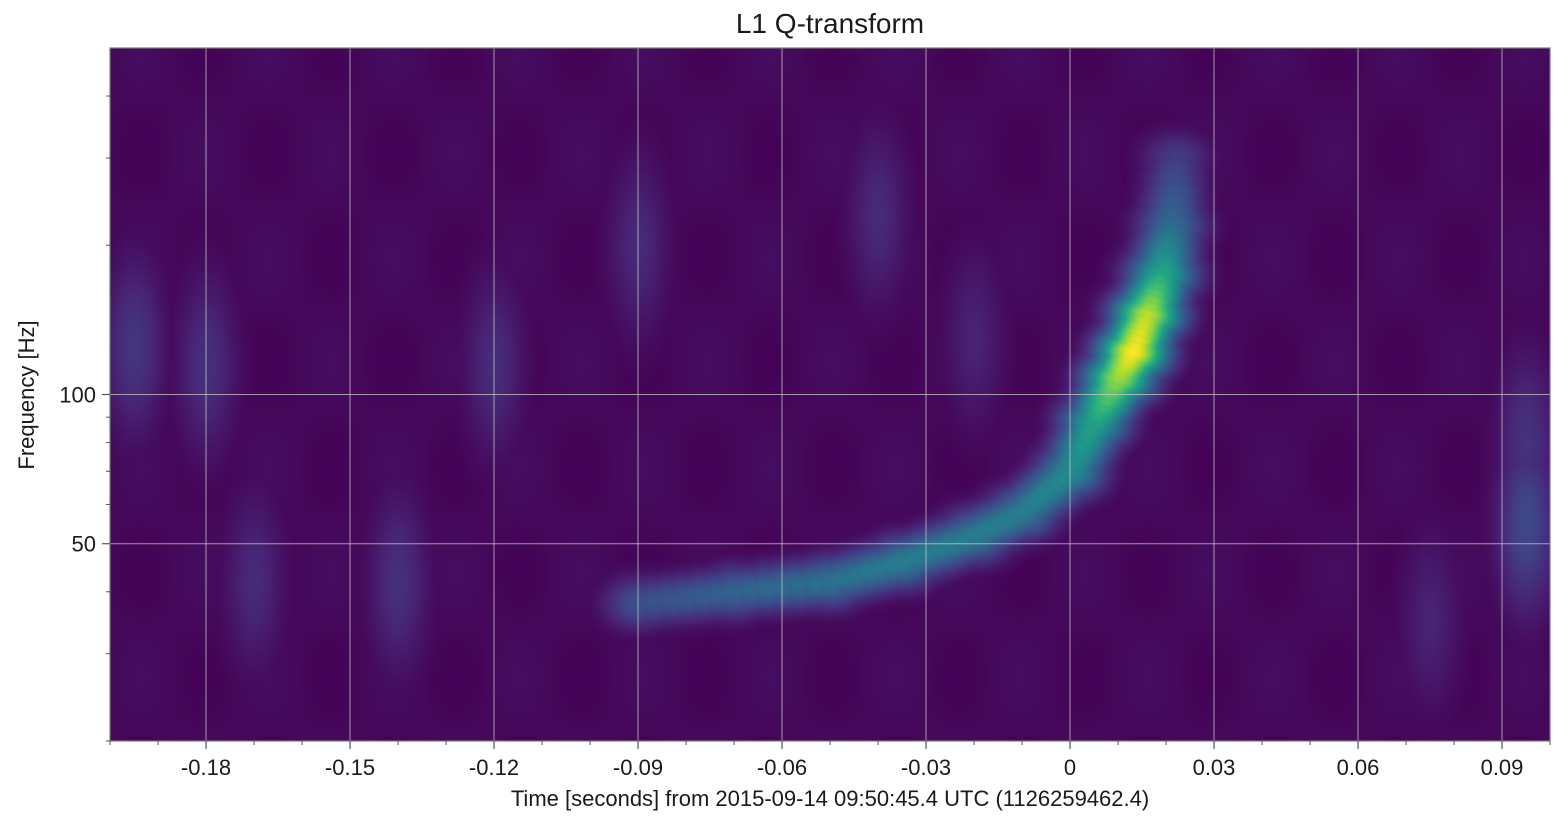 The height and width of the screenshot is (828, 1564). I want to click on y-tick-label: 100, so click(77, 395).